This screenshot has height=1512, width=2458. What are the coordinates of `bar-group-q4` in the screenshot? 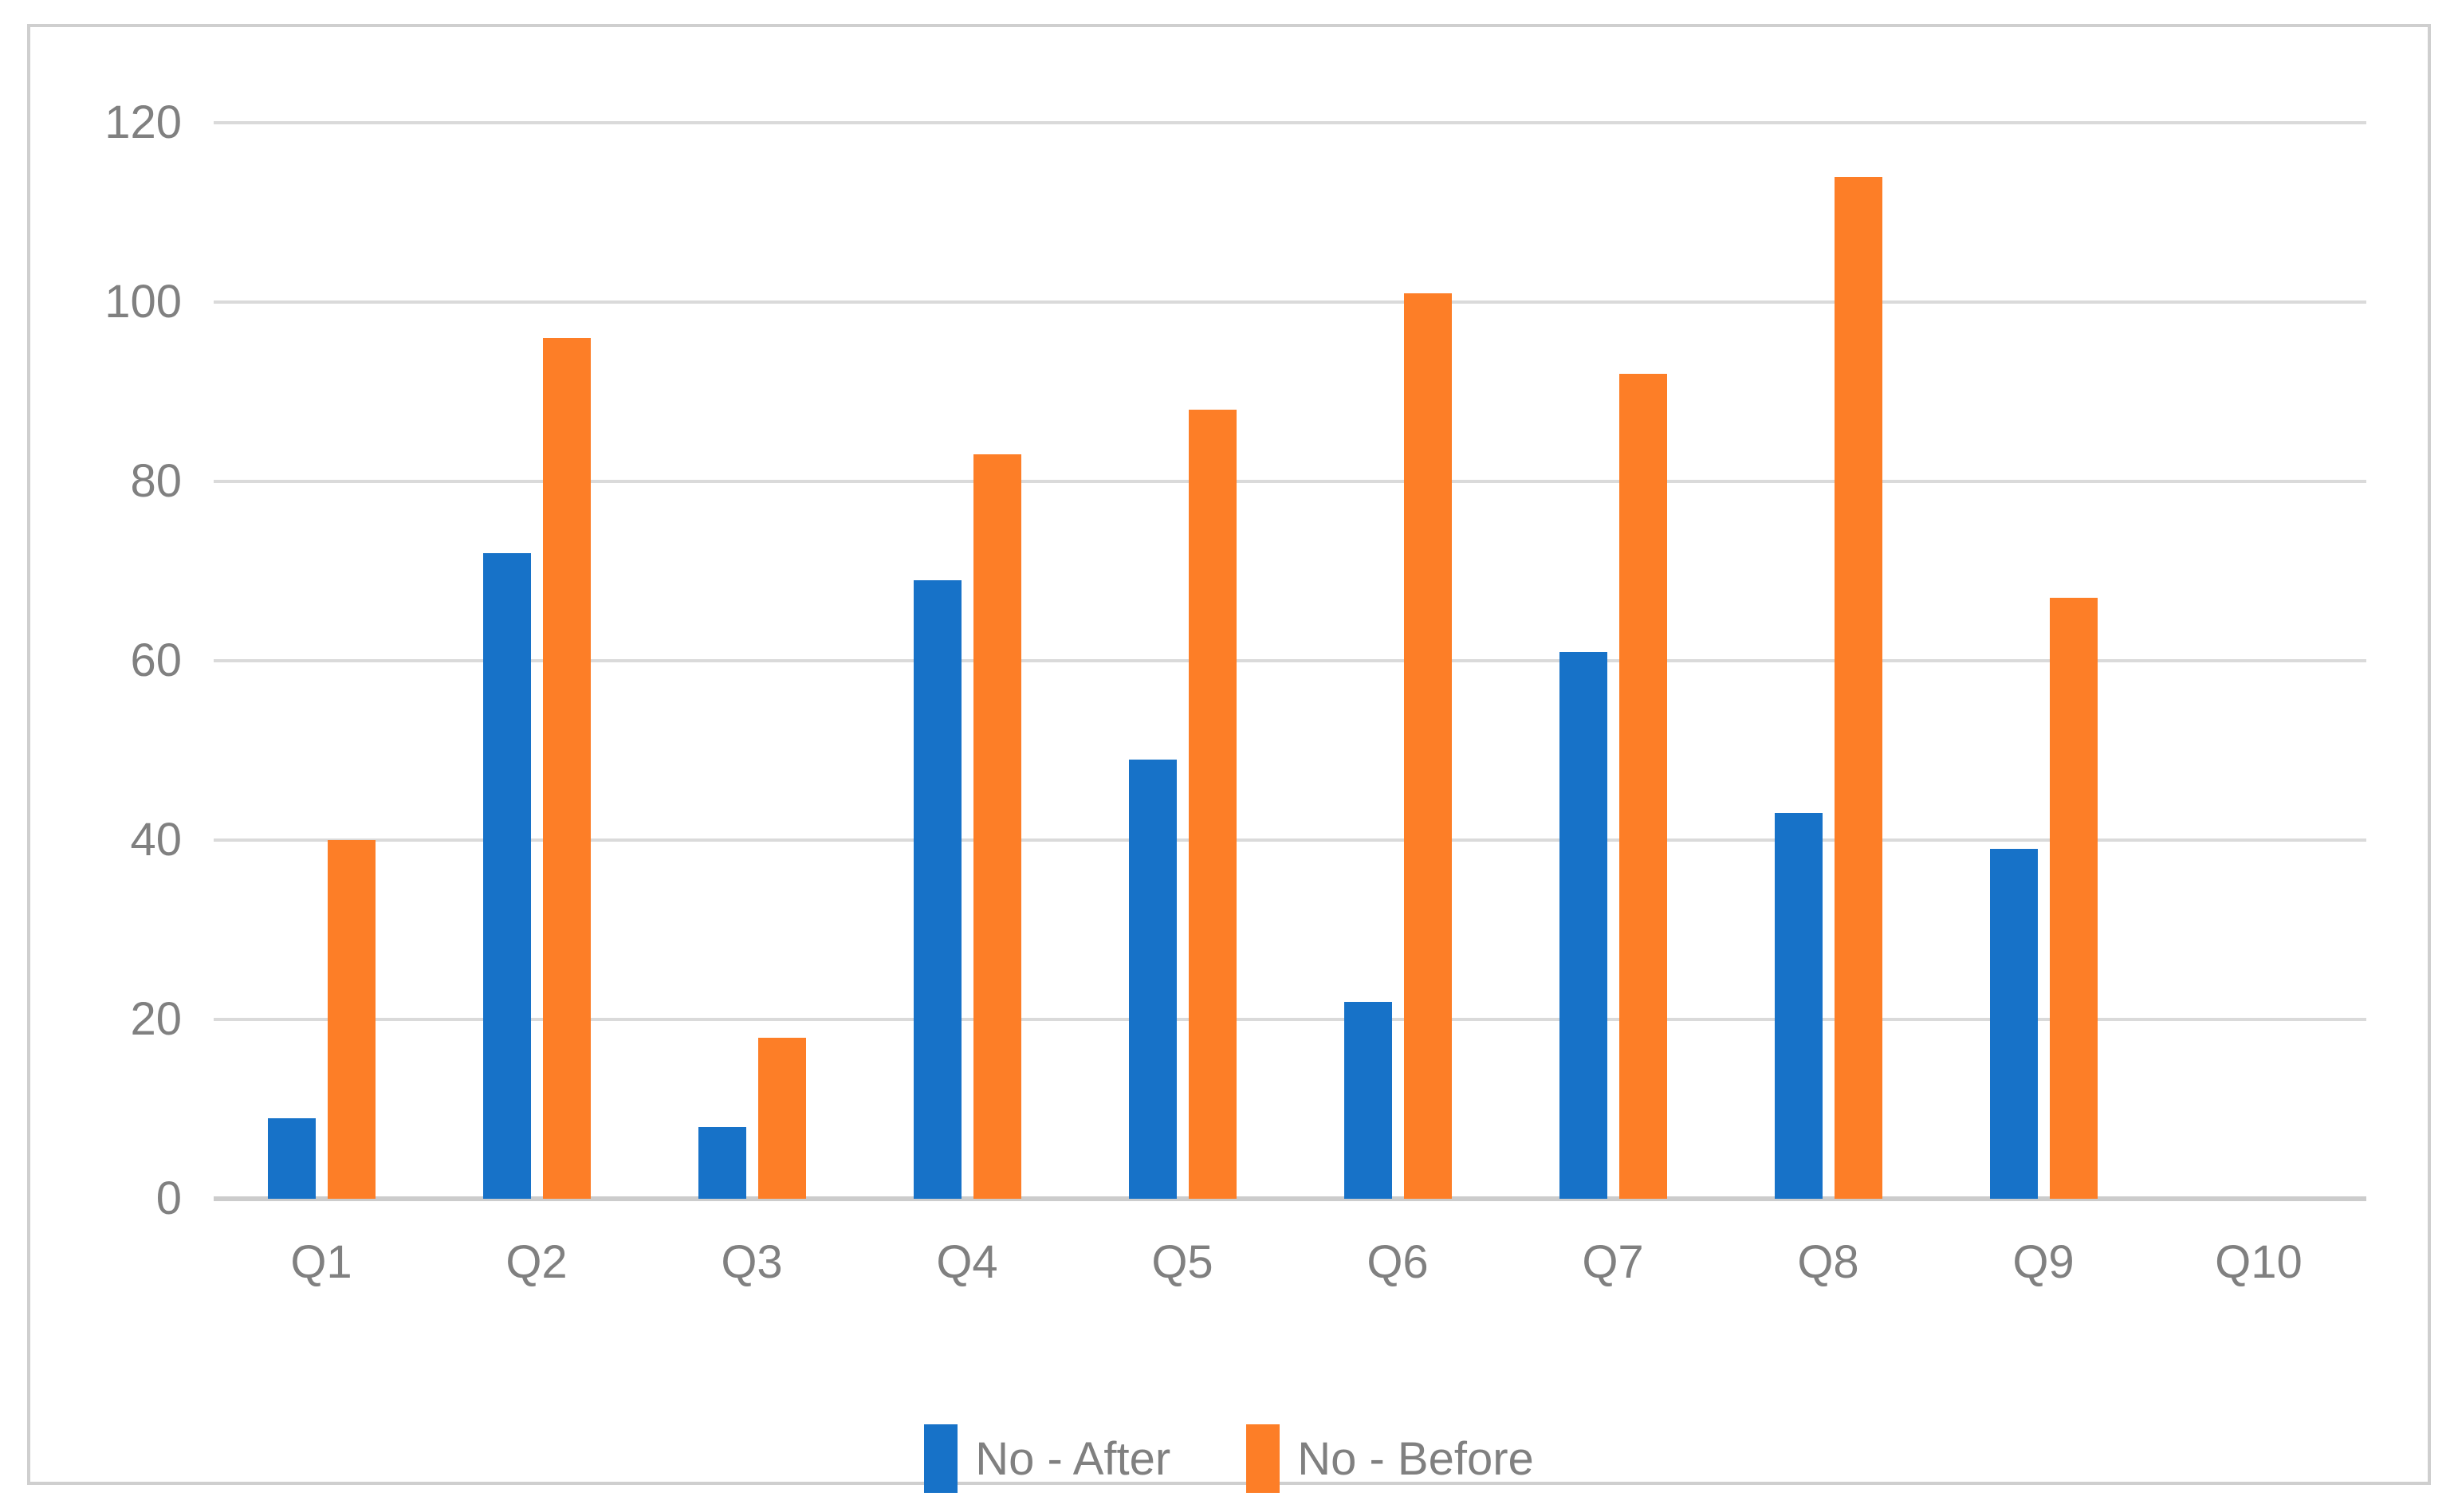 It's located at (967, 661).